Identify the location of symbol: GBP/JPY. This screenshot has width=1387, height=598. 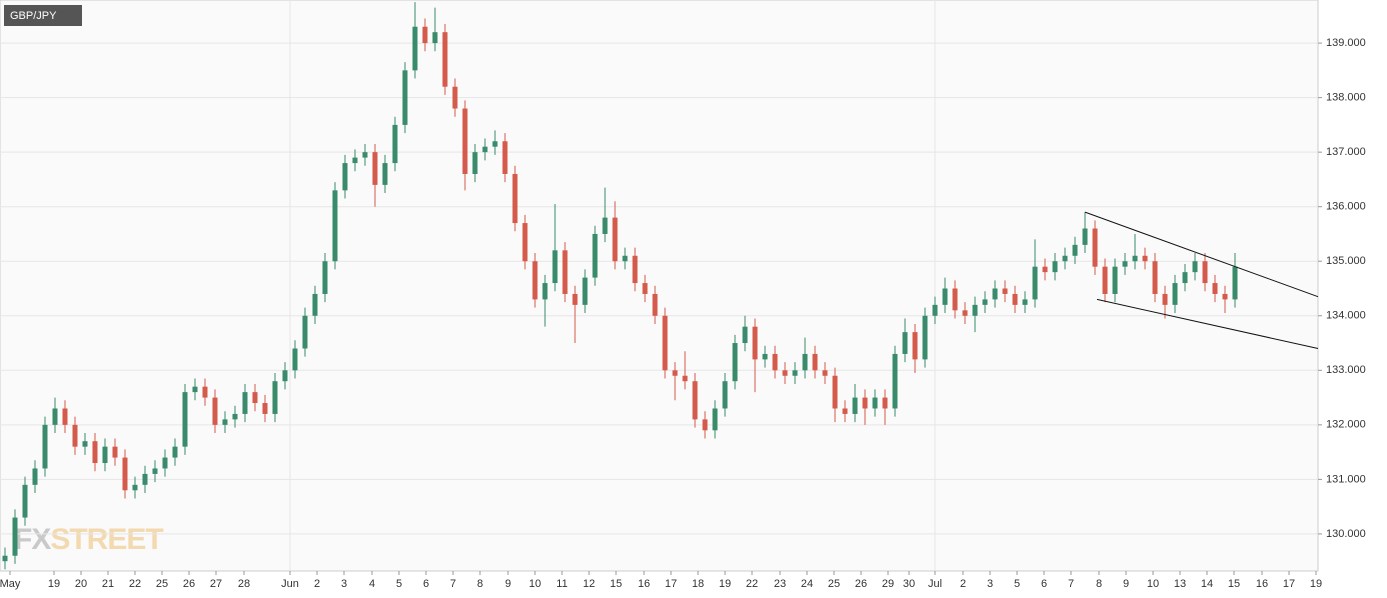
(33, 16).